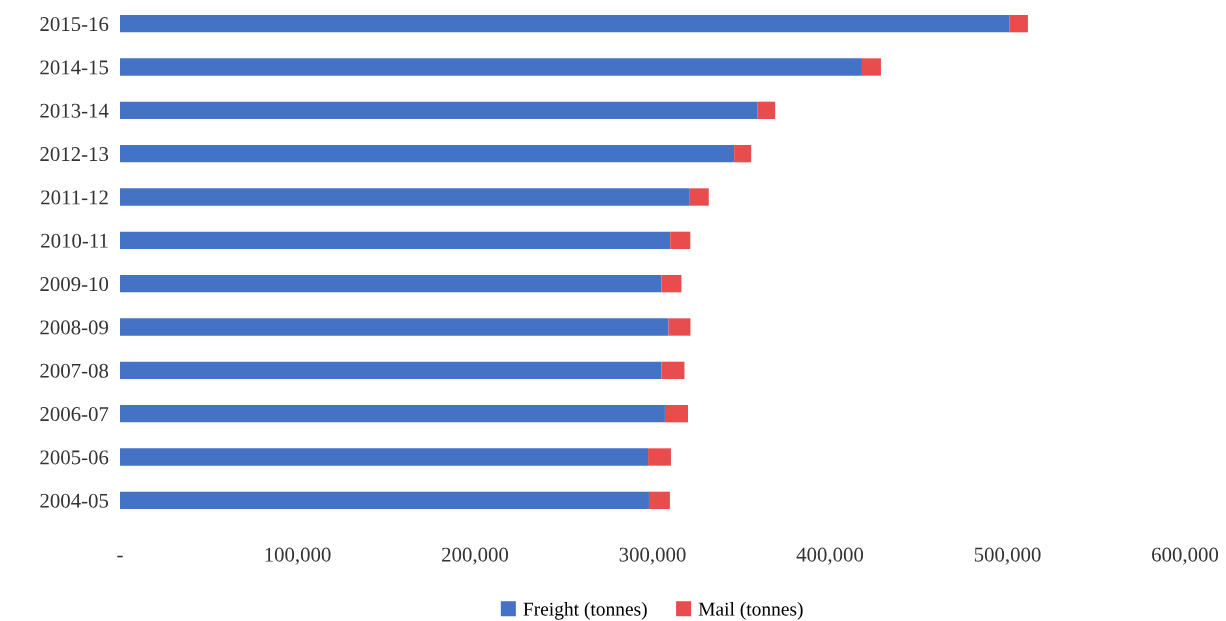 This screenshot has height=621, width=1226. Describe the element at coordinates (120, 556) in the screenshot. I see `x-tick-label: -` at that location.